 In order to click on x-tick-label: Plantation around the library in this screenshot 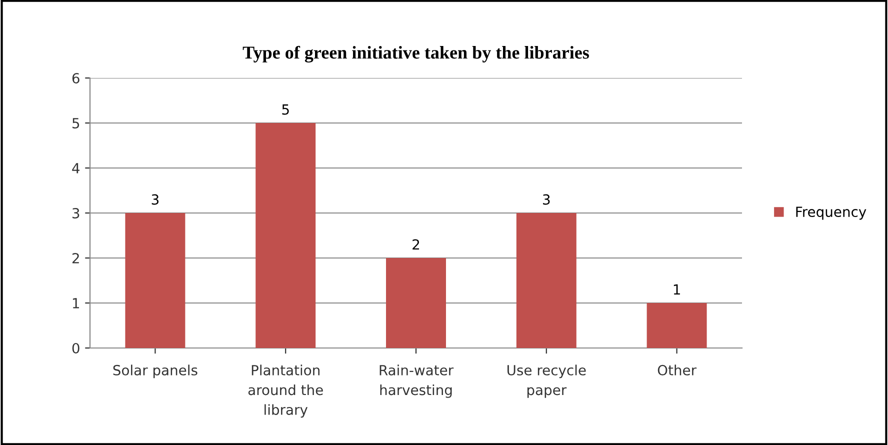, I will do `click(285, 391)`.